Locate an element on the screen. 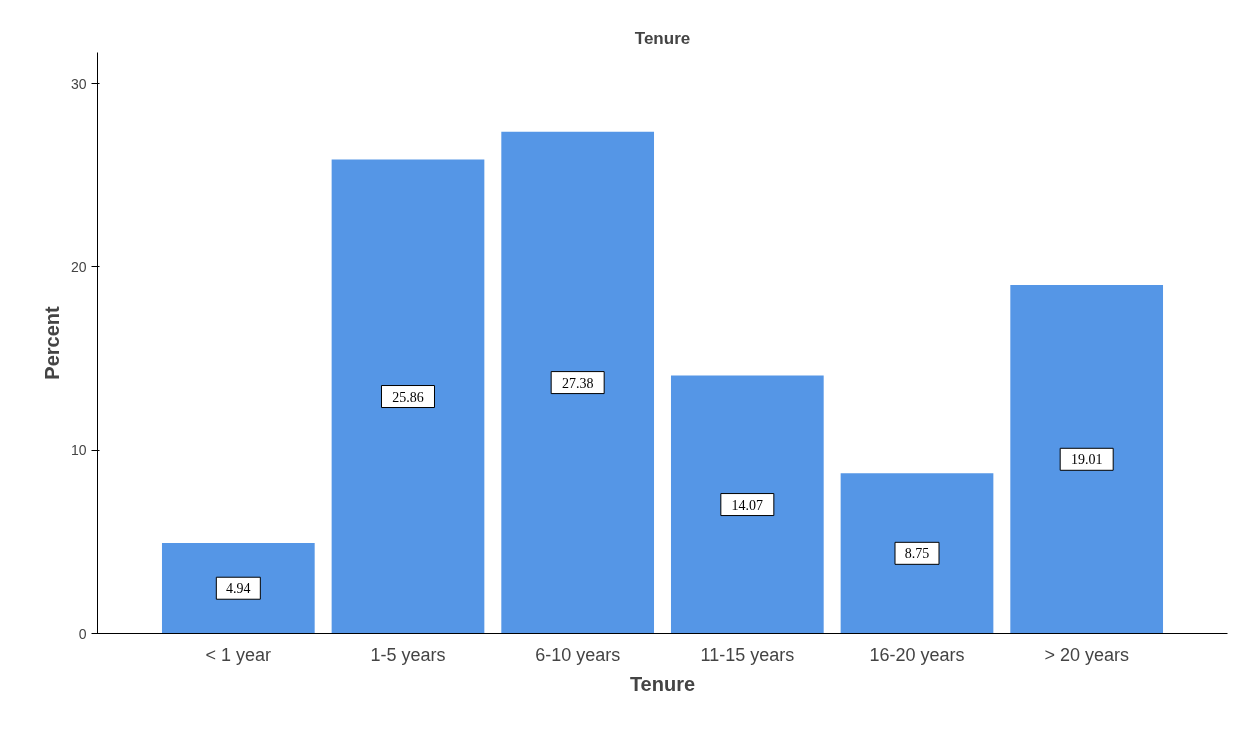 This screenshot has width=1248, height=736. data-label: 4.94 is located at coordinates (238, 589).